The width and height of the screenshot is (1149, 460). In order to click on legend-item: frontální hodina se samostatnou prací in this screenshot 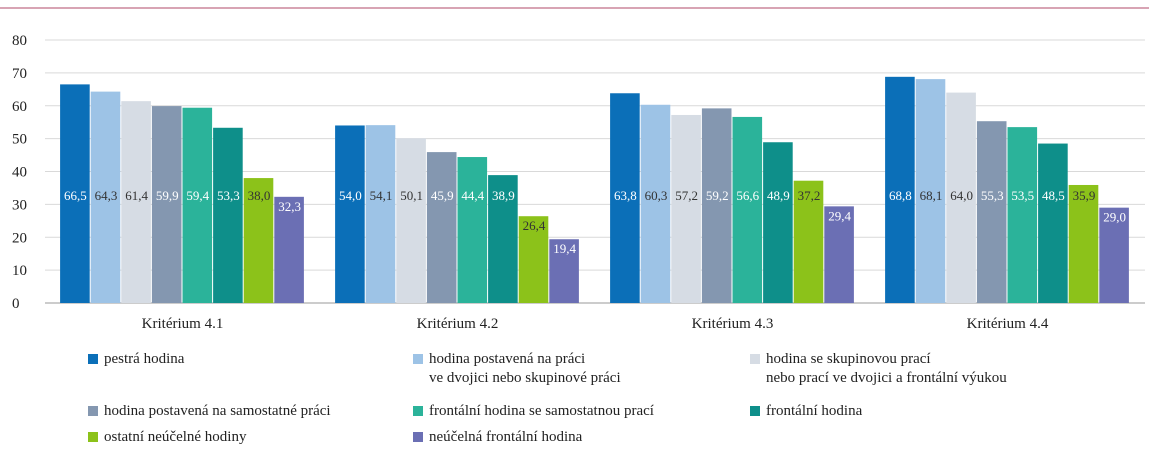, I will do `click(533, 411)`.